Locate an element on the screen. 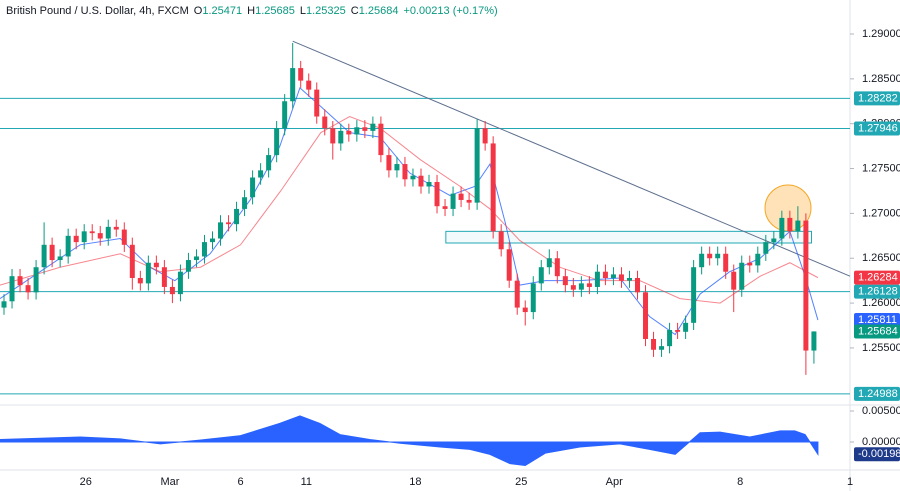  x-tick-label: 11 is located at coordinates (306, 482).